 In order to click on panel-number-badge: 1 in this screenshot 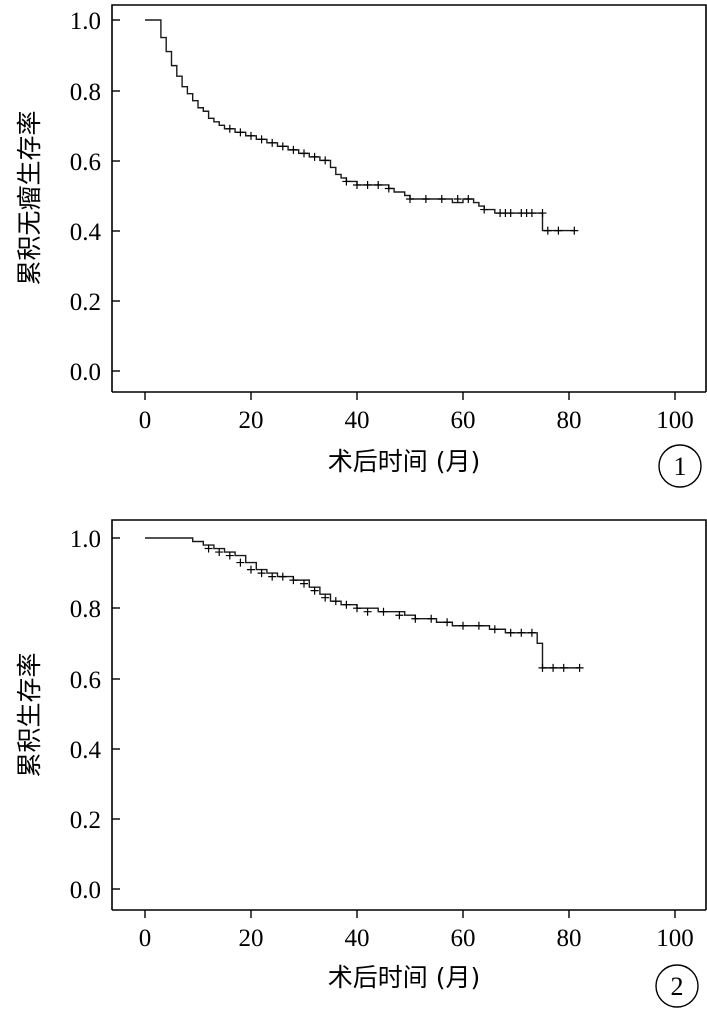, I will do `click(680, 466)`.